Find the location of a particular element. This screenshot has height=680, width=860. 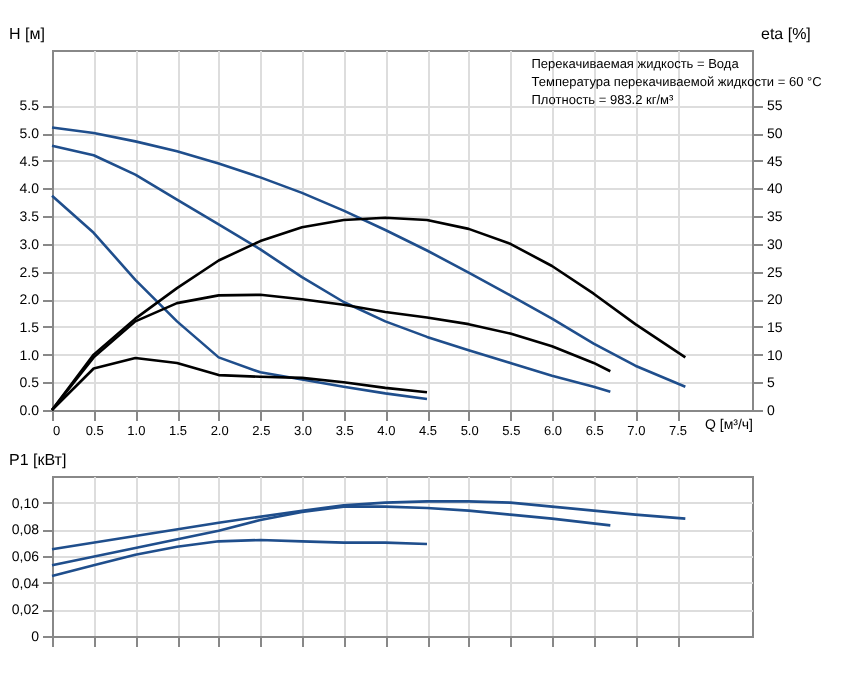

y2-axis-title: eta [%] is located at coordinates (786, 34).